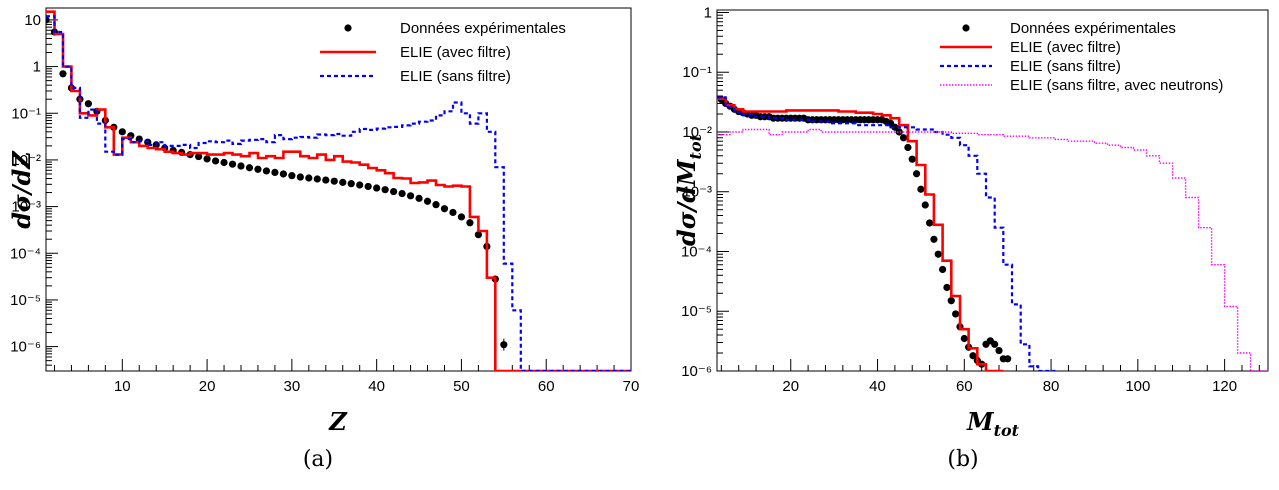  What do you see at coordinates (122, 386) in the screenshot?
I see `x-tick-label: 10` at bounding box center [122, 386].